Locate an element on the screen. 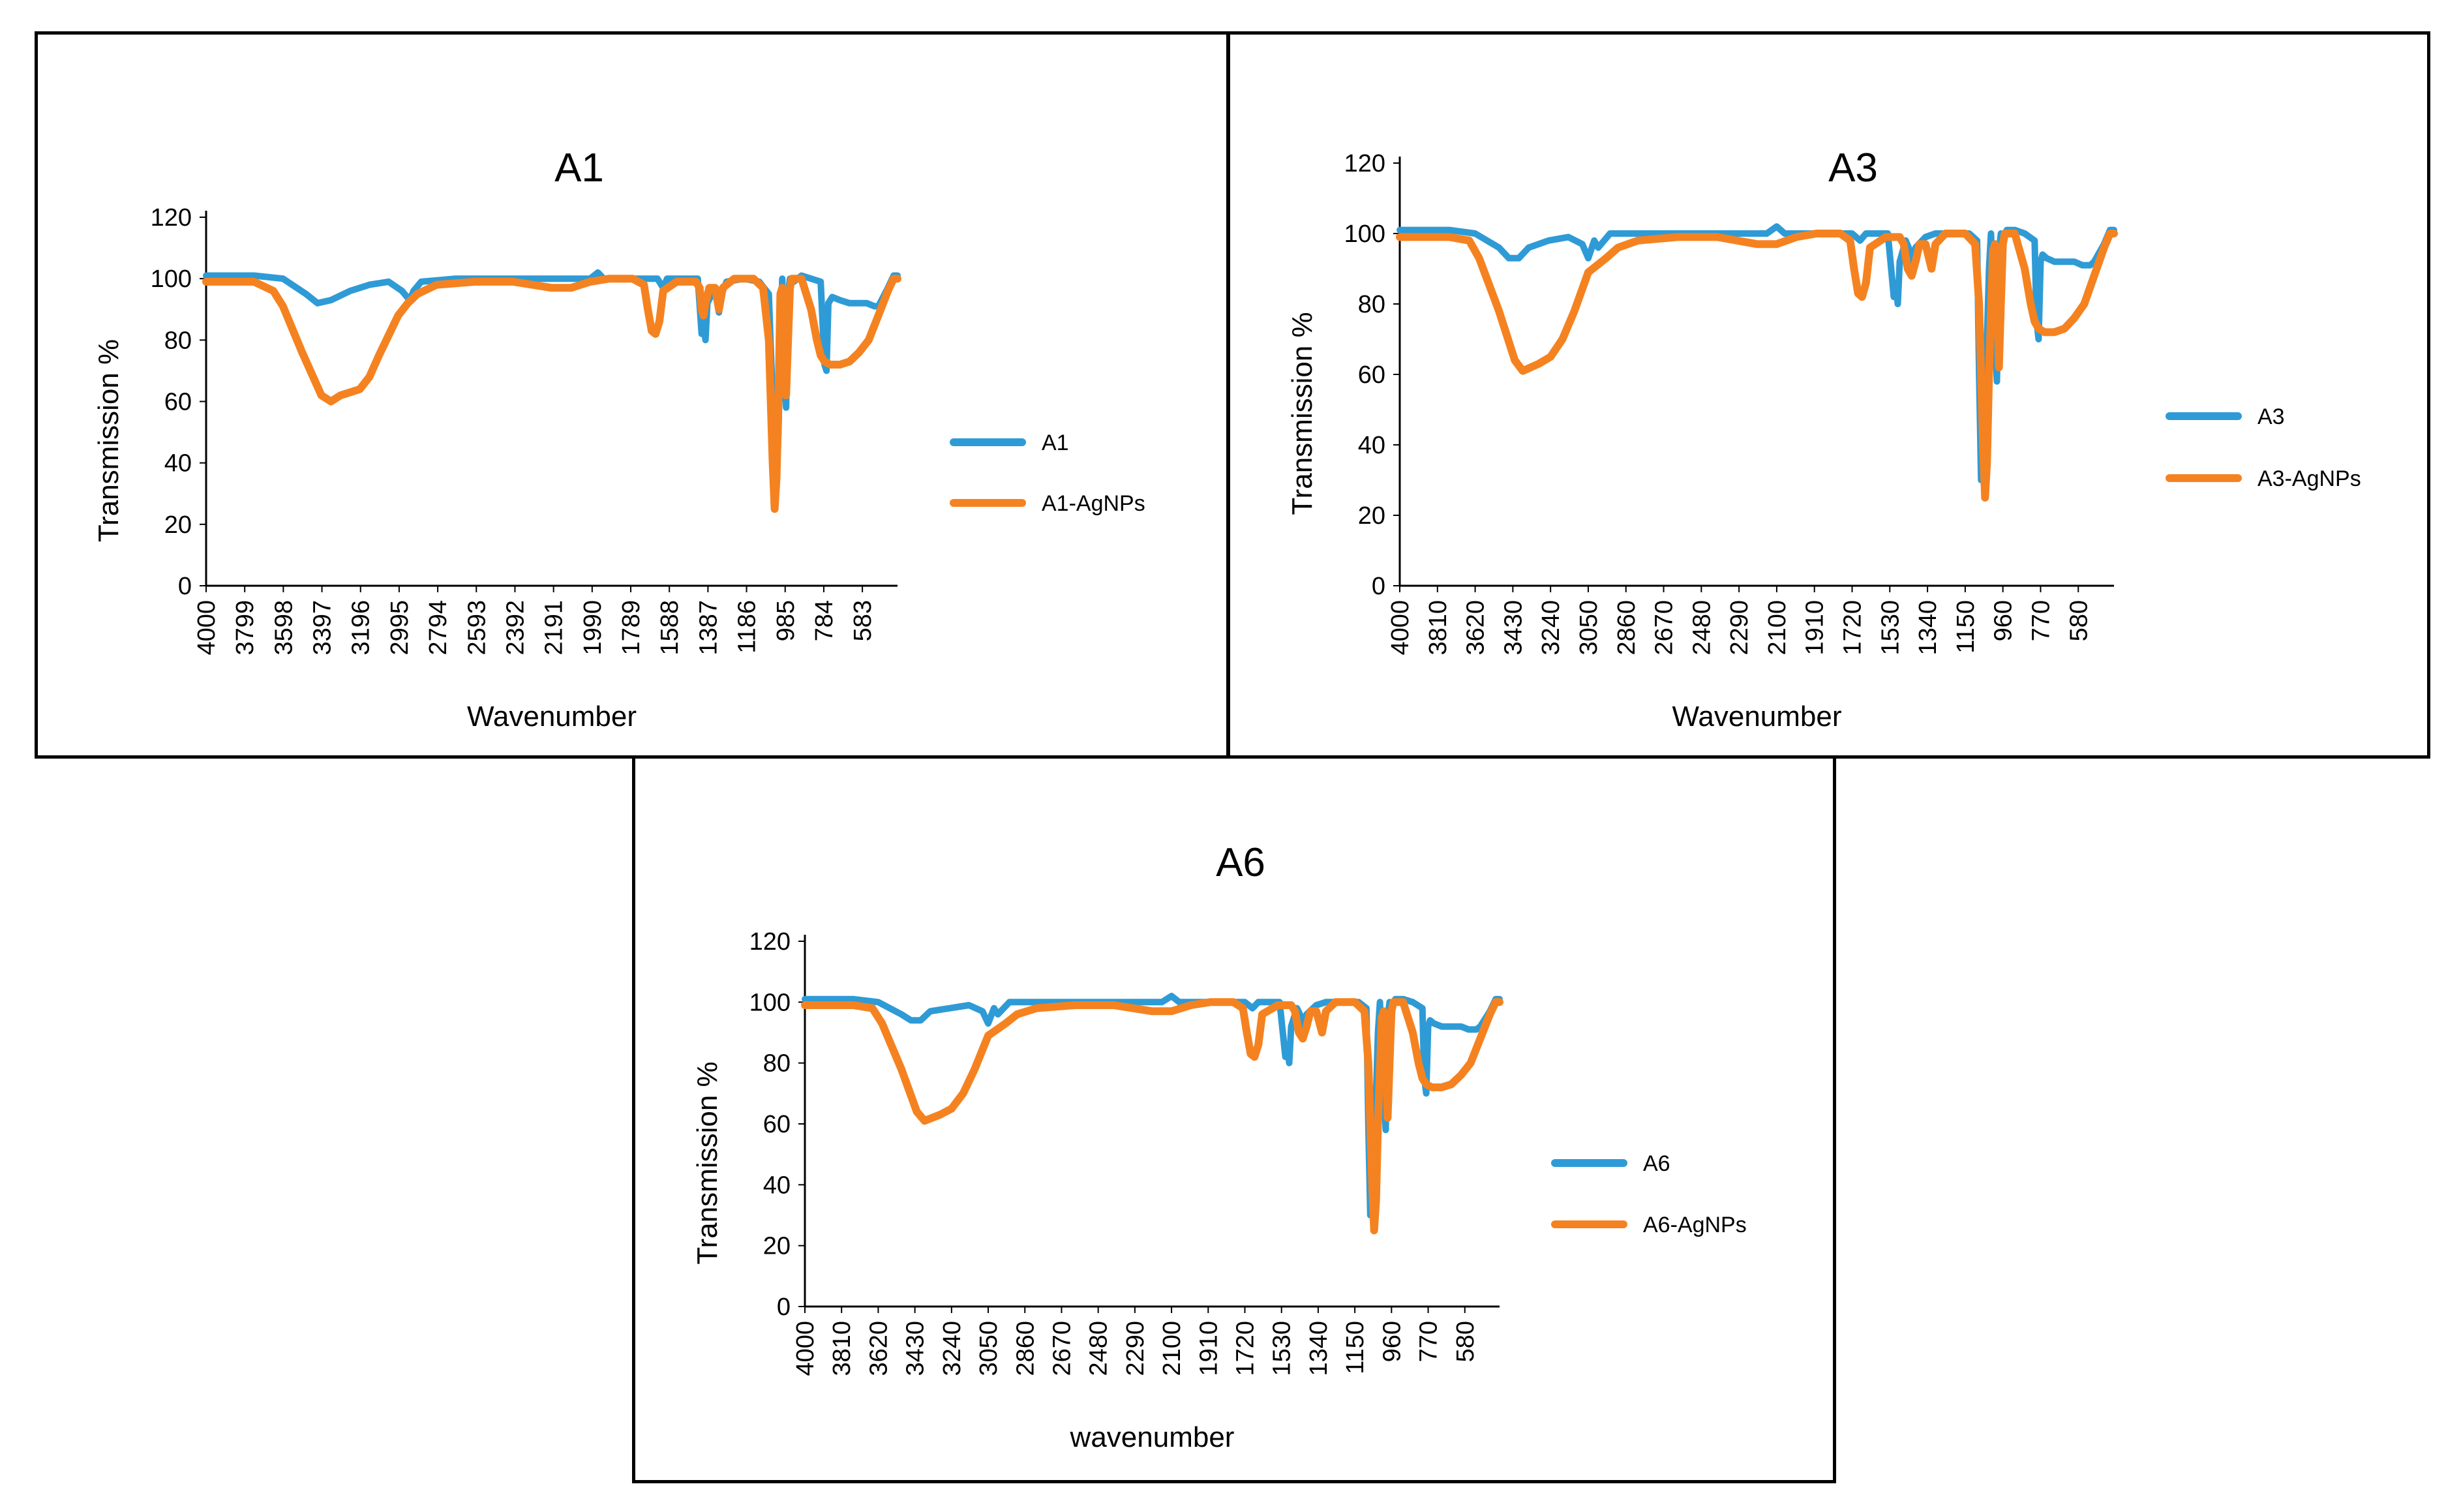 Image resolution: width=2461 pixels, height=1512 pixels. series-line-a1 is located at coordinates (552, 383).